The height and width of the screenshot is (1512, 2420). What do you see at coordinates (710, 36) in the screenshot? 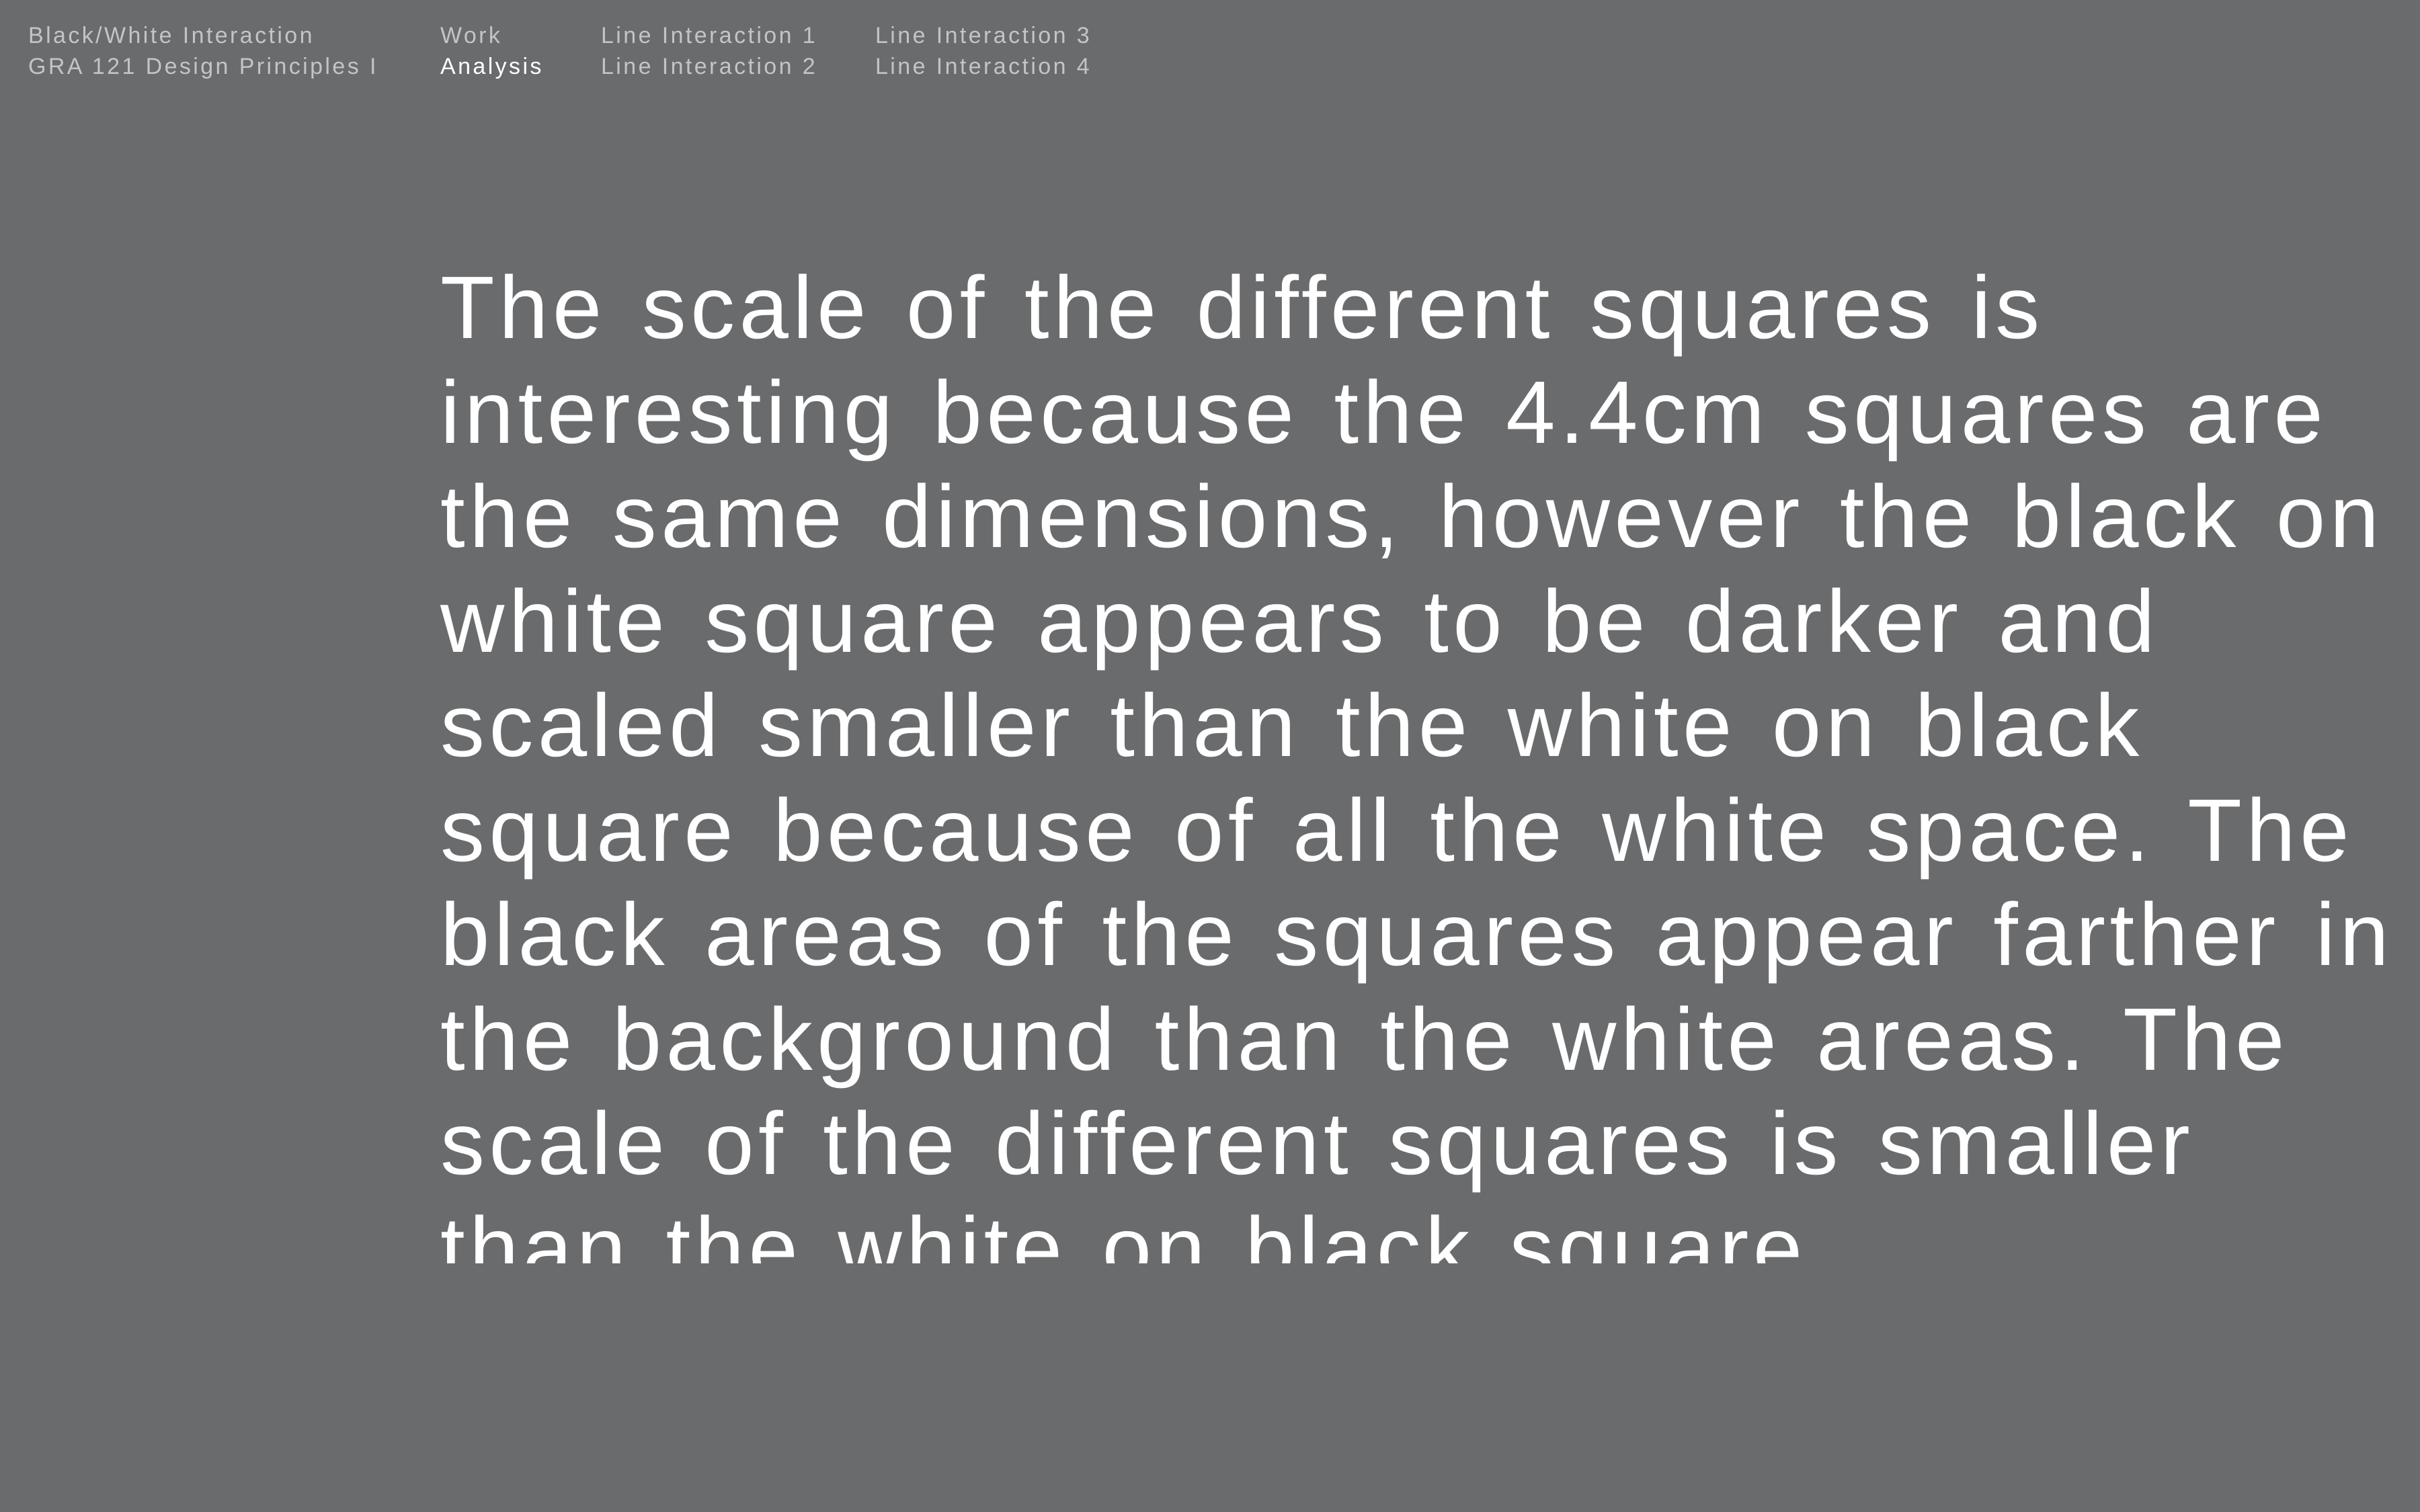
I see `nav-item-line-interaction-1: Line Interaction 1` at bounding box center [710, 36].